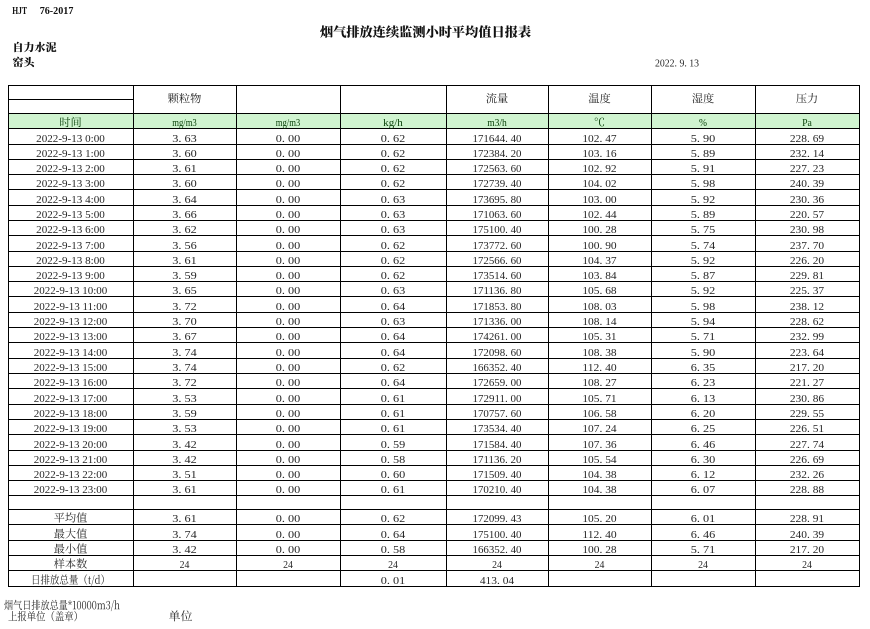  I want to click on svg-text: 2022-9-13 23:00, so click(71, 490).